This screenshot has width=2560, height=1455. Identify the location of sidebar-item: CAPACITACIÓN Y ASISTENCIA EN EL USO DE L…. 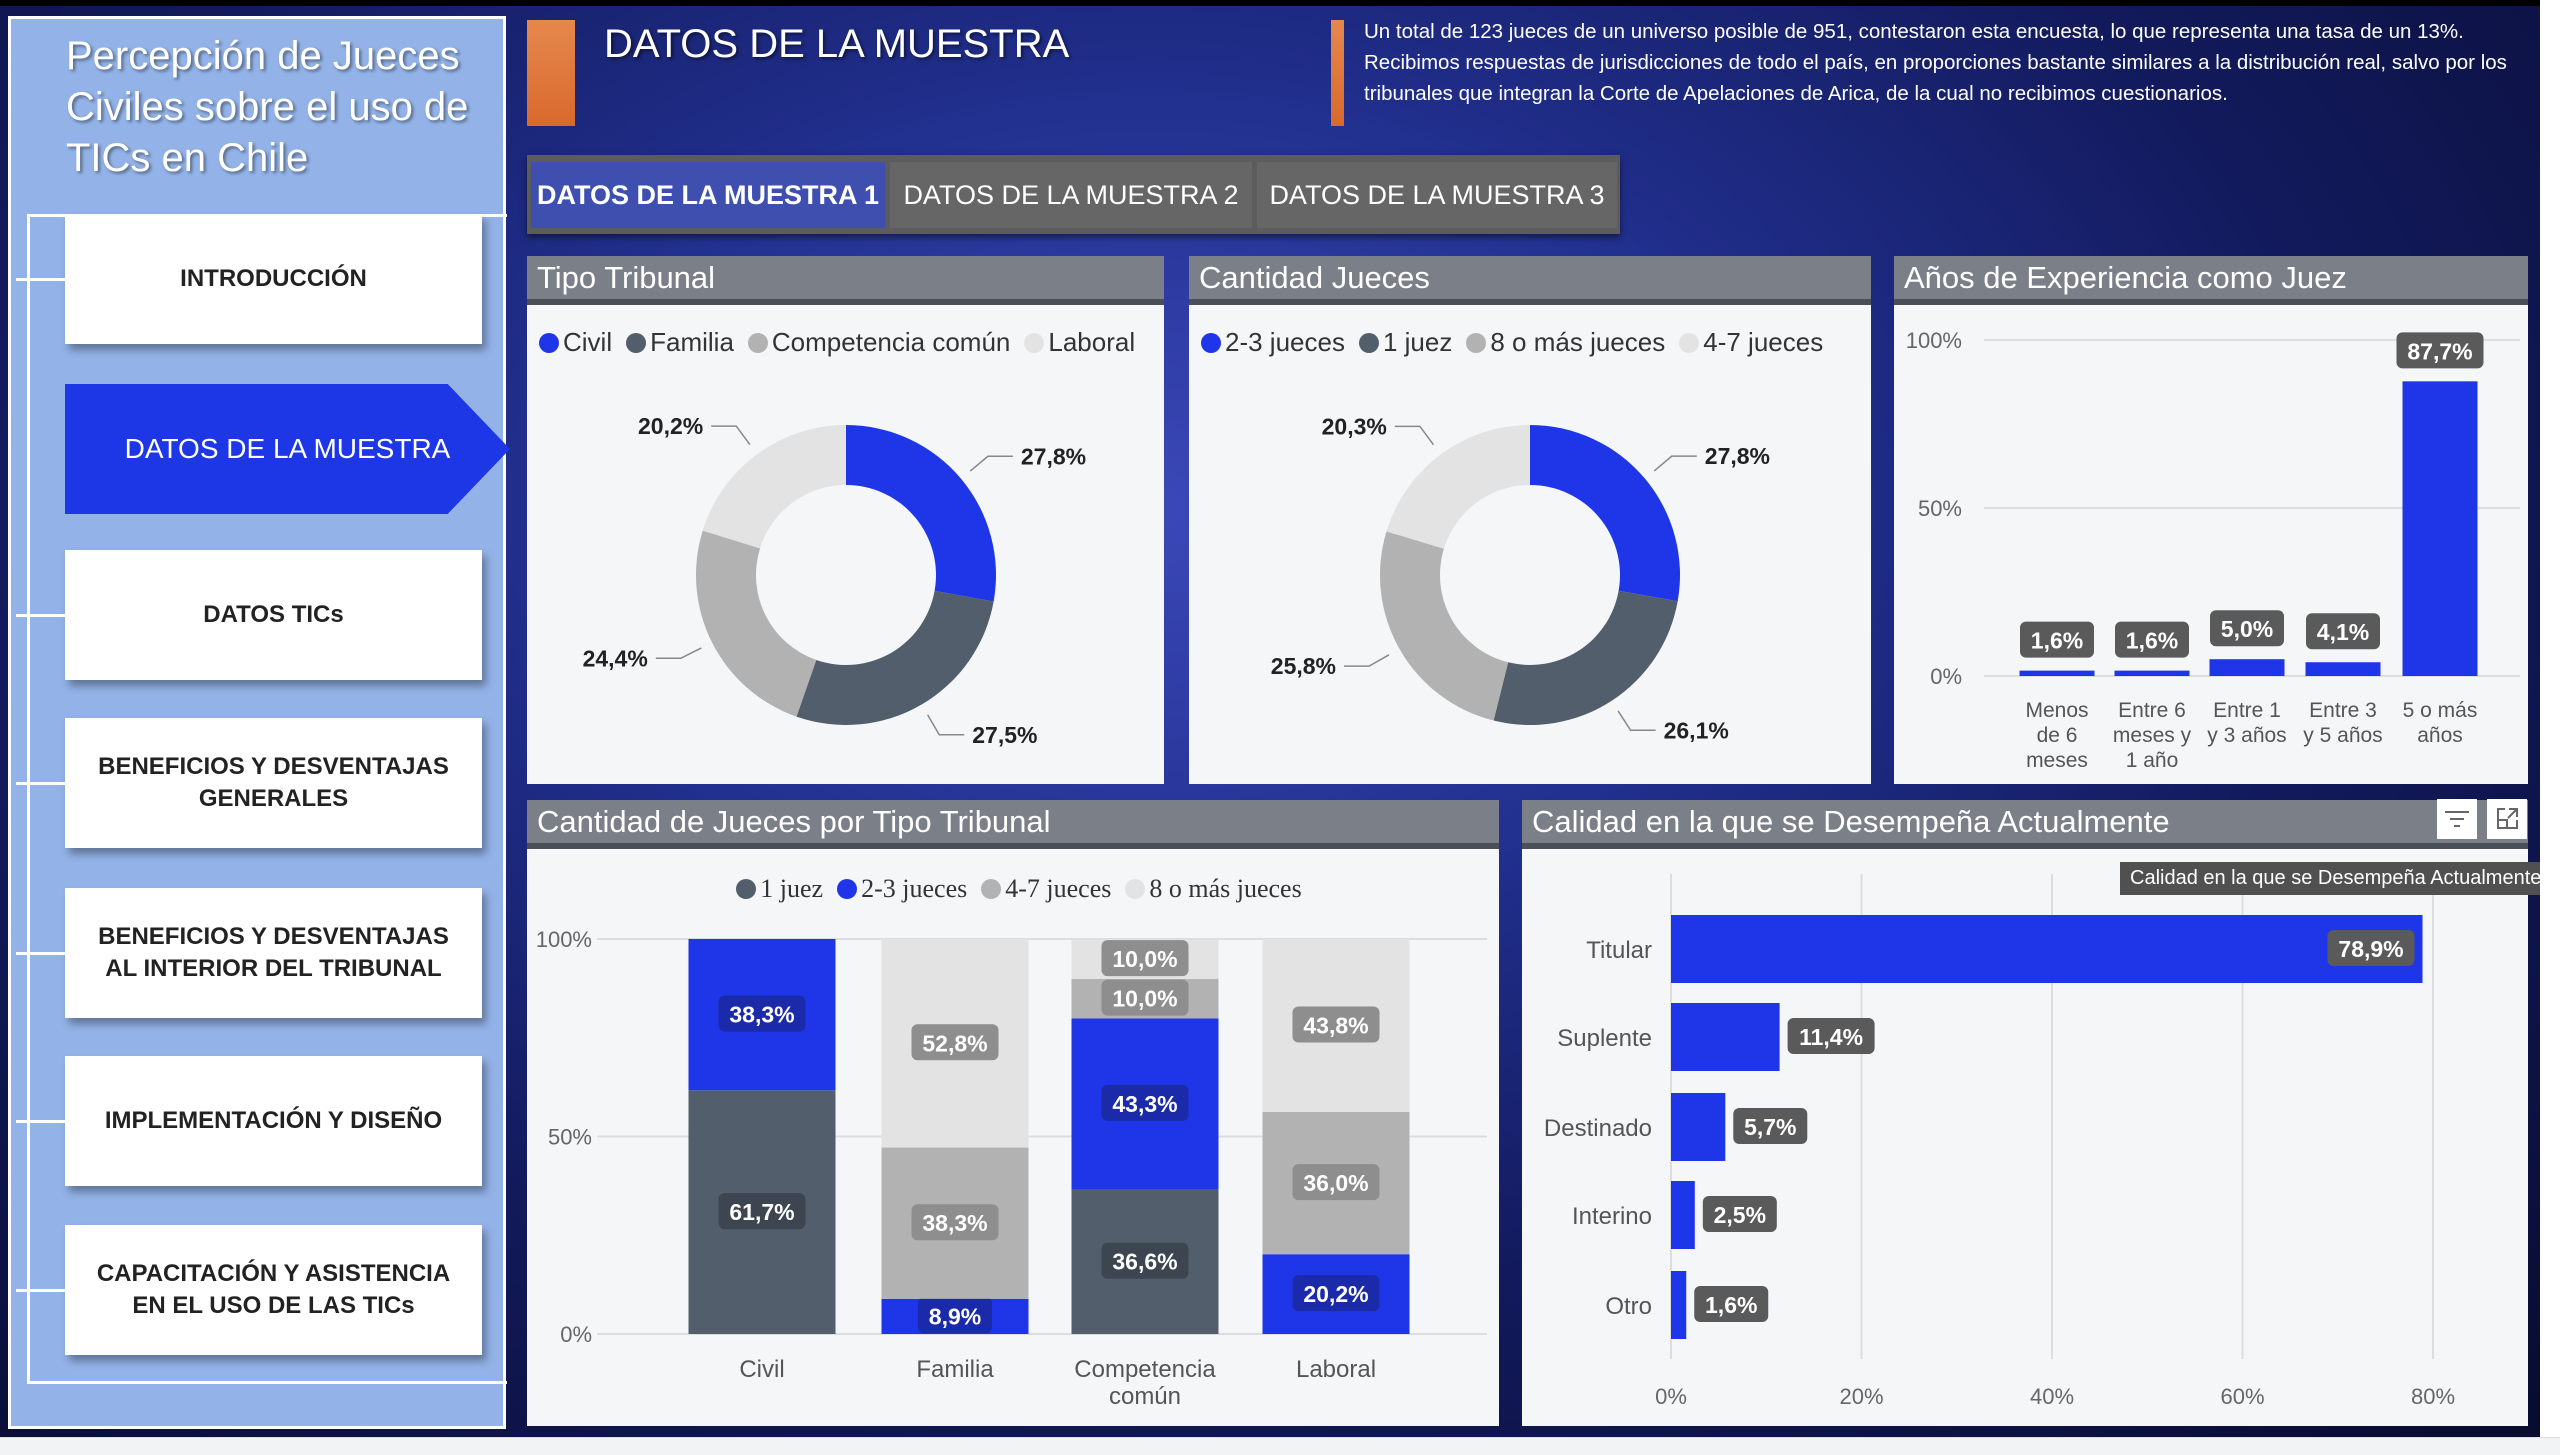
(273, 1290).